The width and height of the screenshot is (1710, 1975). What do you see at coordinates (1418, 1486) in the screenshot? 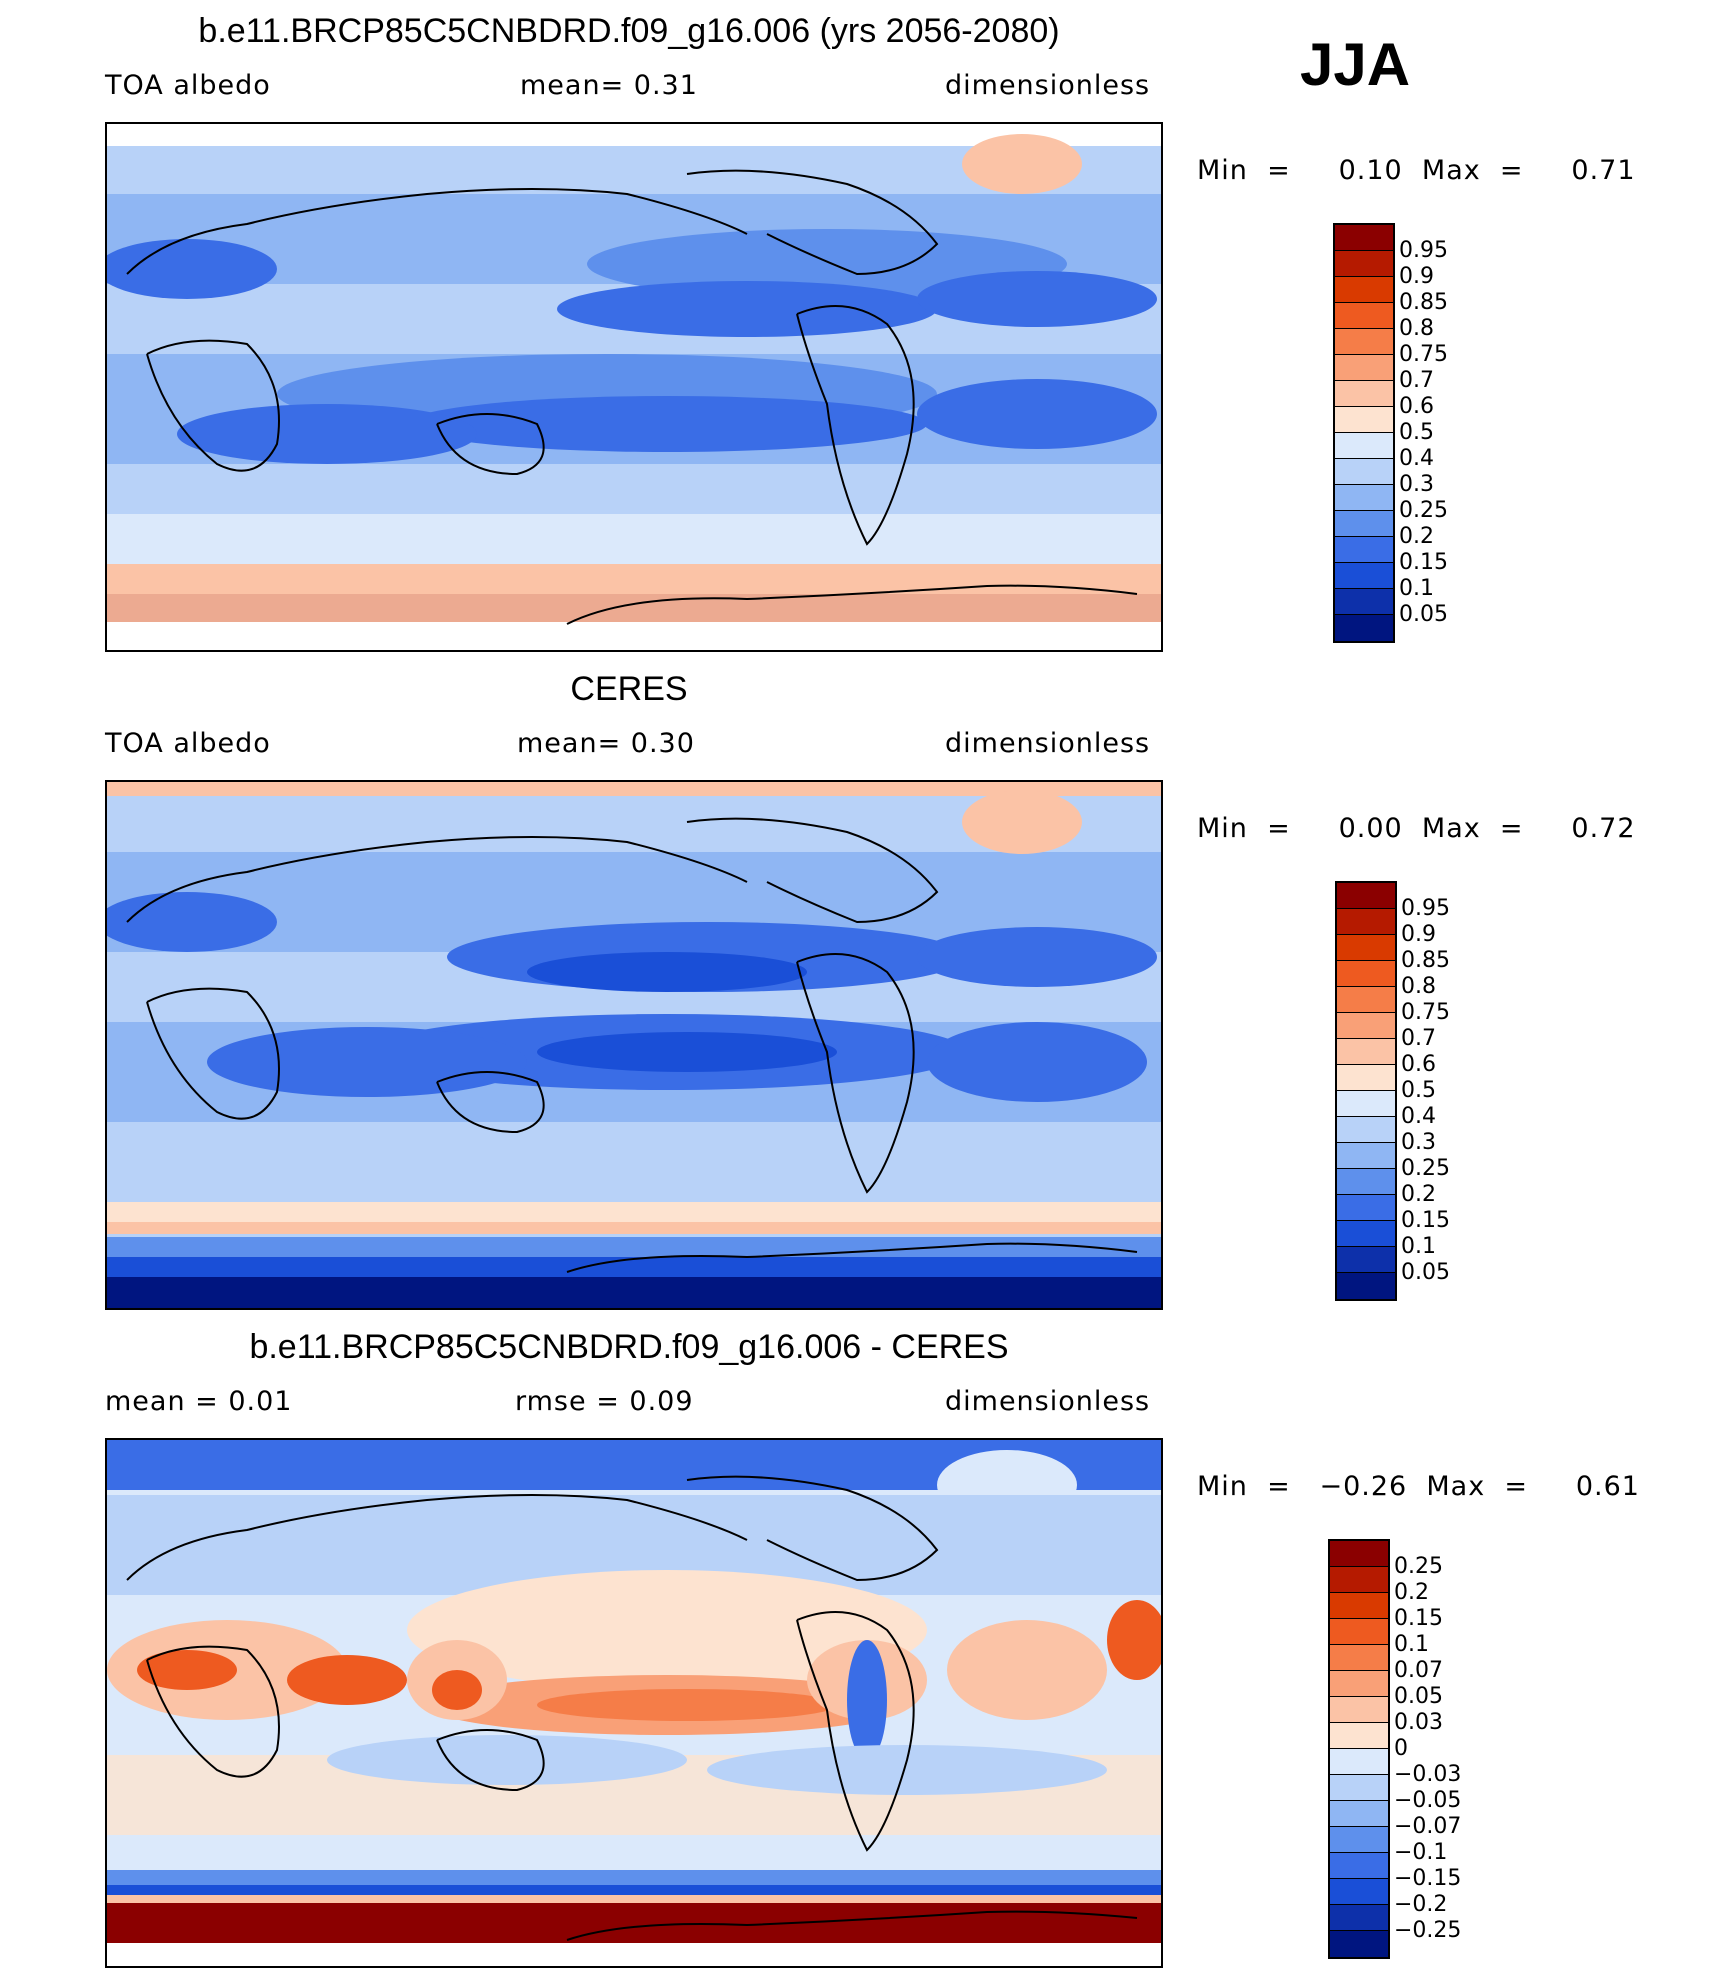
I see `minmax-diff: Min = −0.26 Max = 0.61` at bounding box center [1418, 1486].